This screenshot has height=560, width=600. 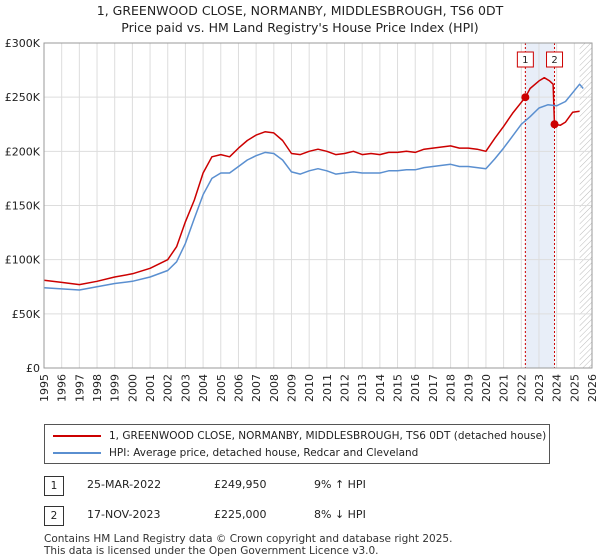 I want to click on x-tick-label: 1995, so click(x=44, y=388).